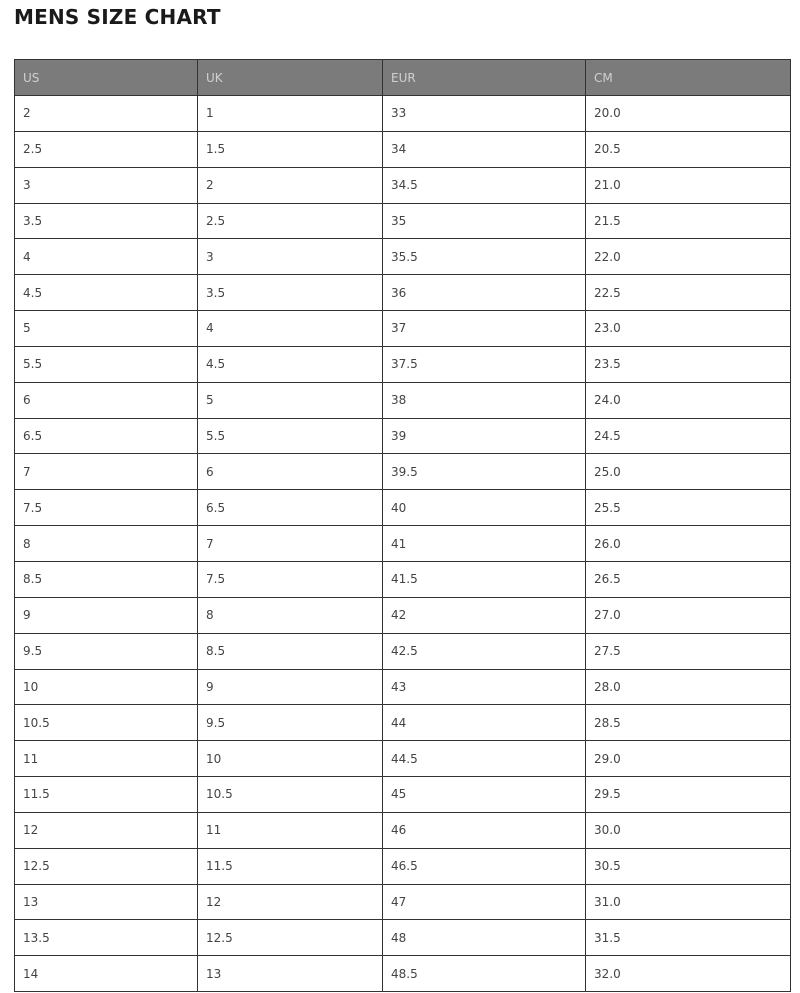  Describe the element at coordinates (484, 113) in the screenshot. I see `cell-eur: 33` at that location.